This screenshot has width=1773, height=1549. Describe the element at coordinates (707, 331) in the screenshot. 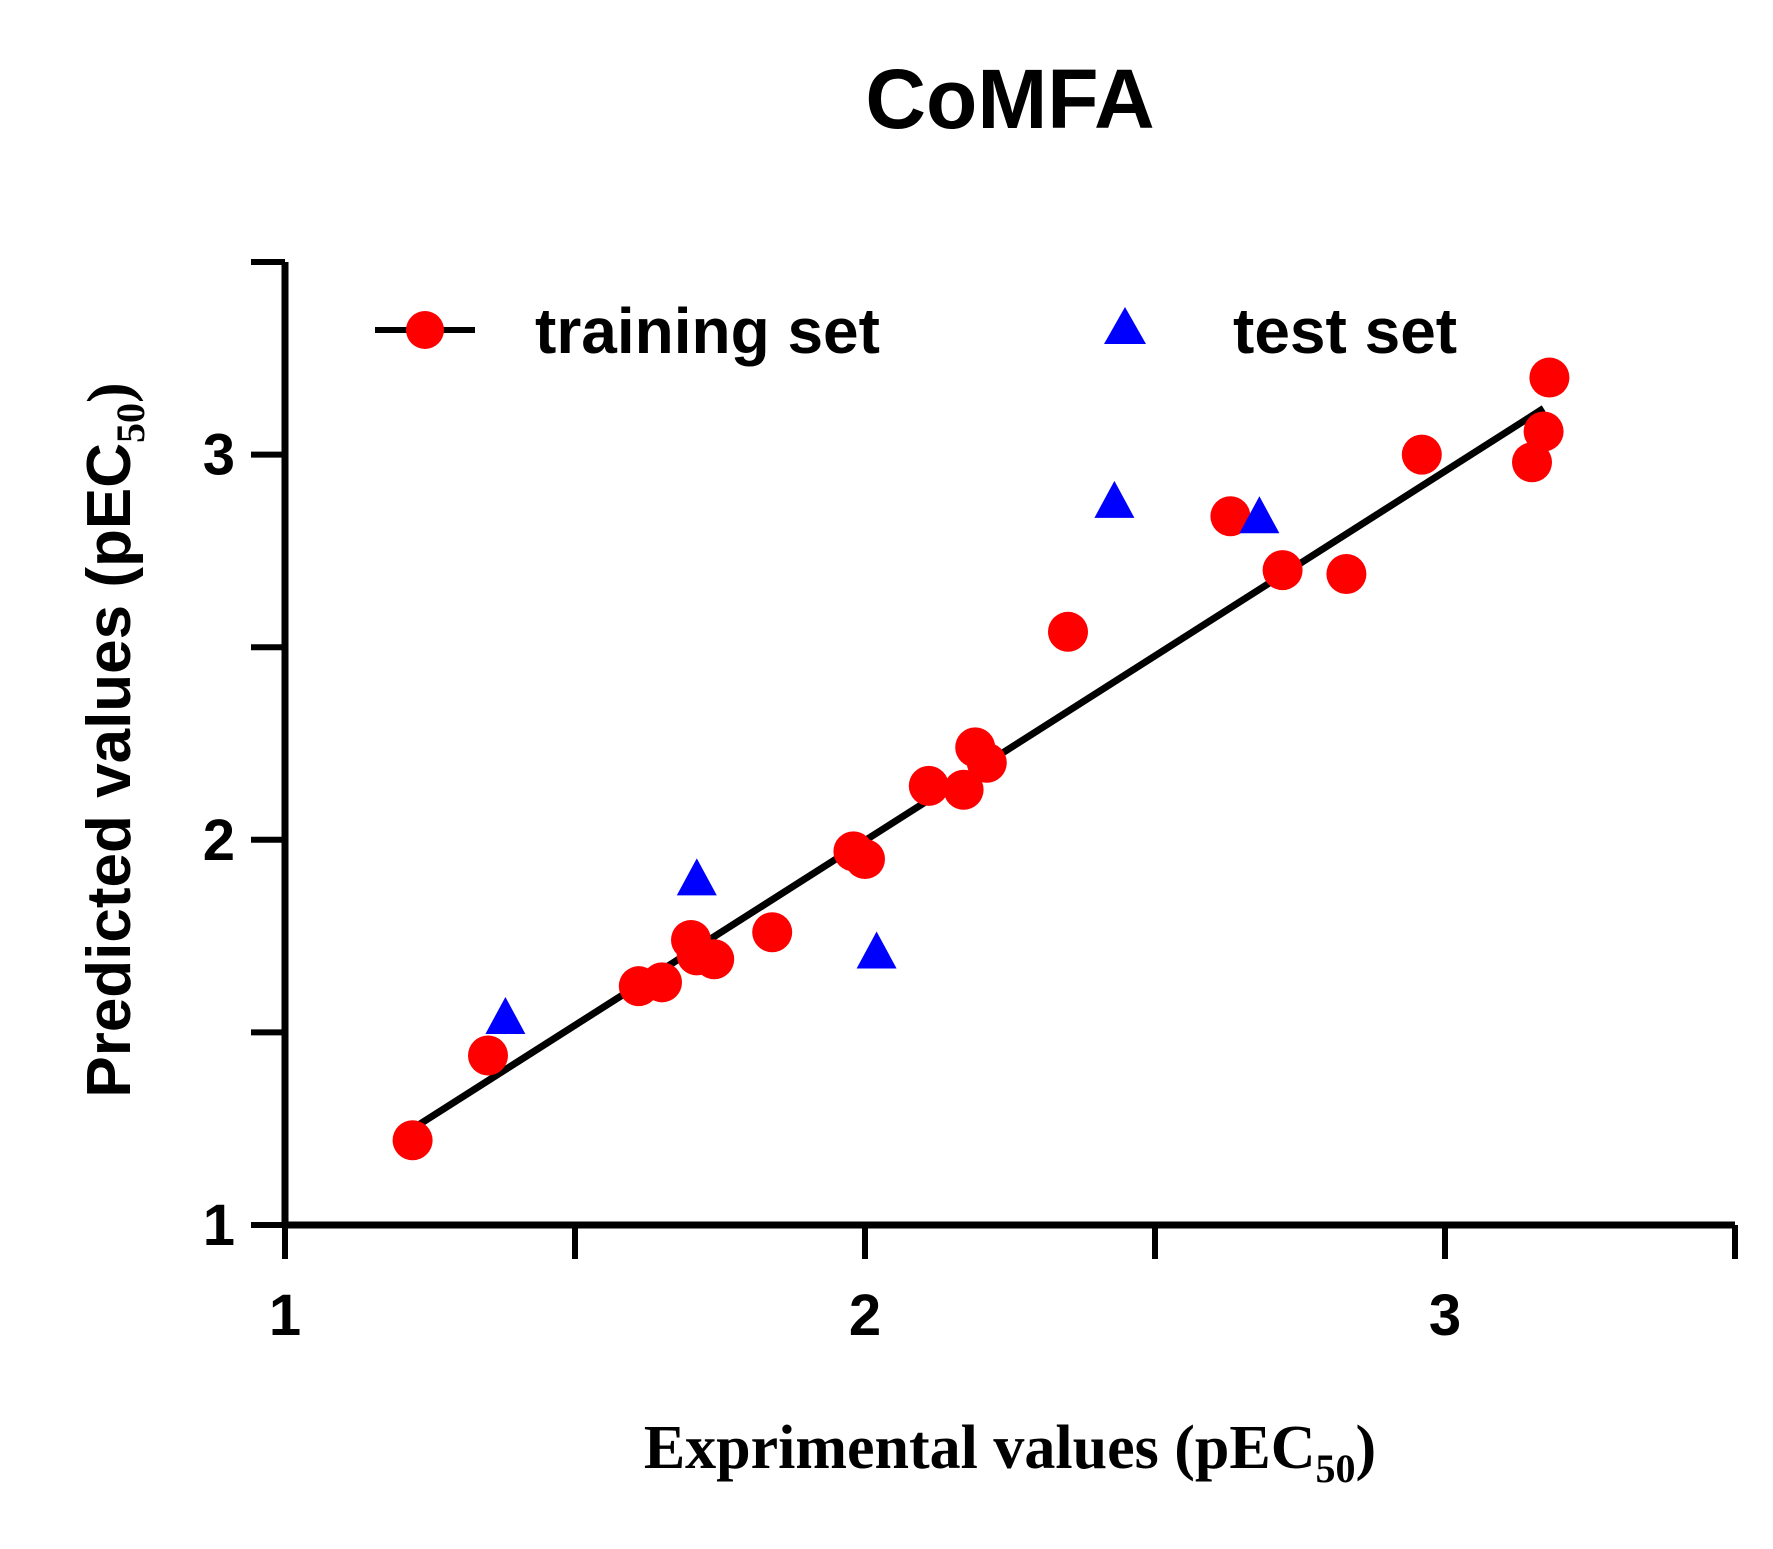

I see `legend-training-label: training set` at that location.